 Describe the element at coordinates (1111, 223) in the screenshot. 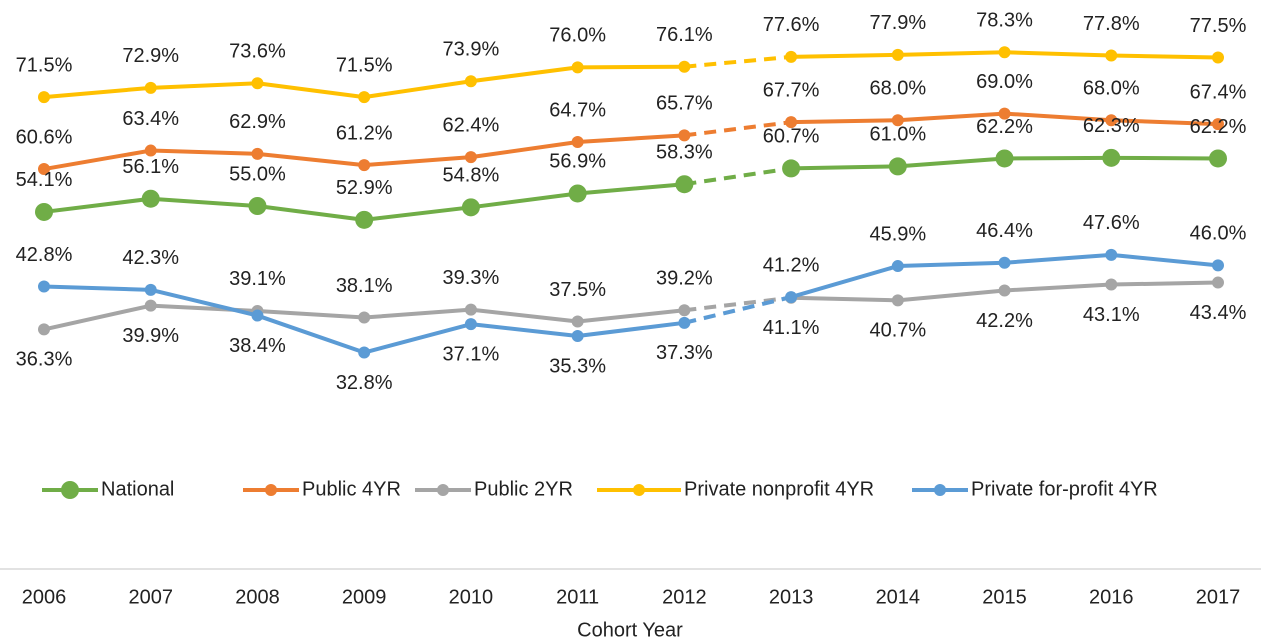

I see `data-label: 47.6%` at that location.